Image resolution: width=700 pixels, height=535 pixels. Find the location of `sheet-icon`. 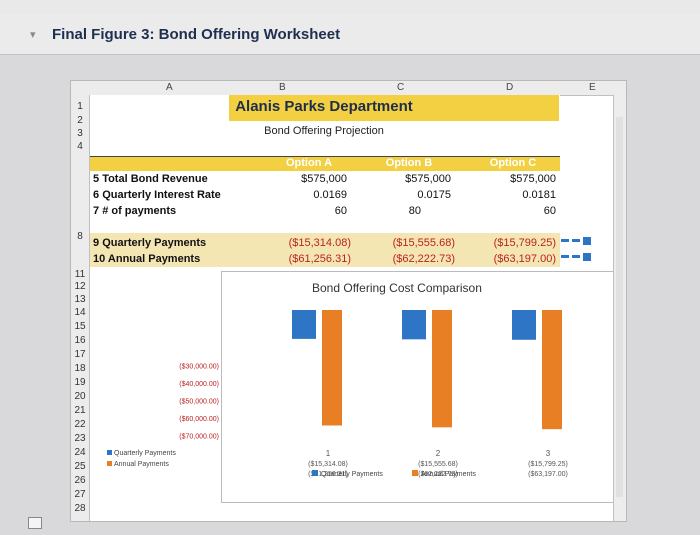

sheet-icon is located at coordinates (35, 523).